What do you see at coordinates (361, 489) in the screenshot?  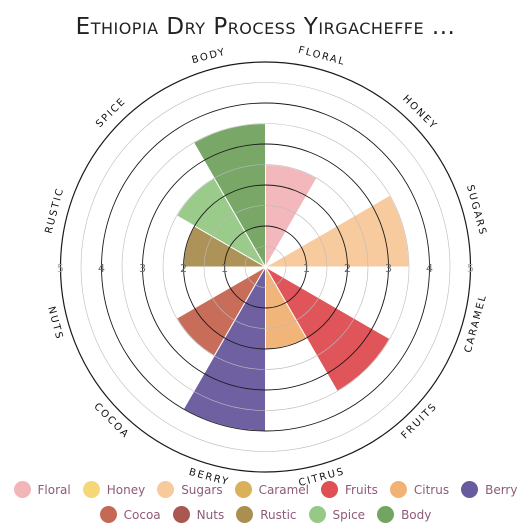 I see `legend-label: Fruits` at bounding box center [361, 489].